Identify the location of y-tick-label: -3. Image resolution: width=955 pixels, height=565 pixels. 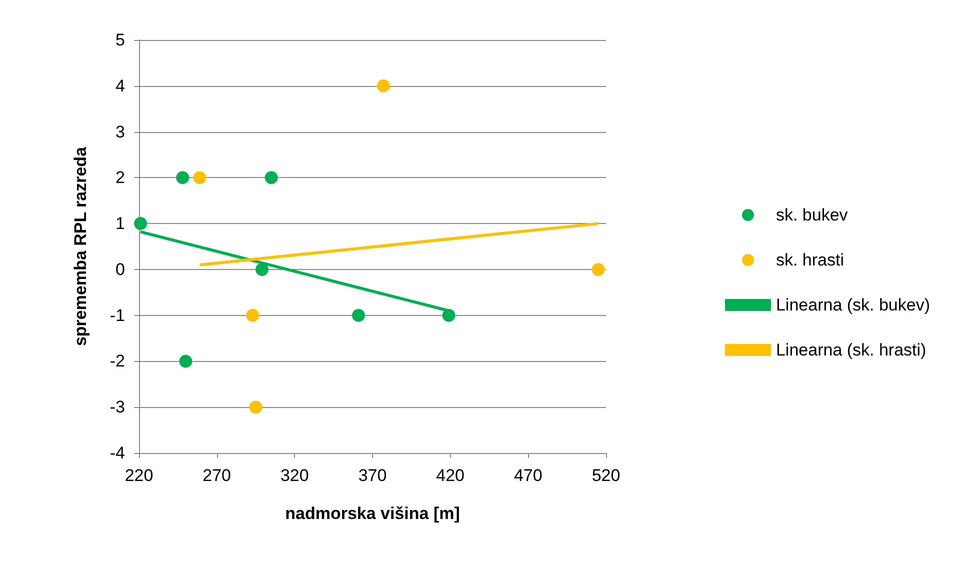
(117, 407).